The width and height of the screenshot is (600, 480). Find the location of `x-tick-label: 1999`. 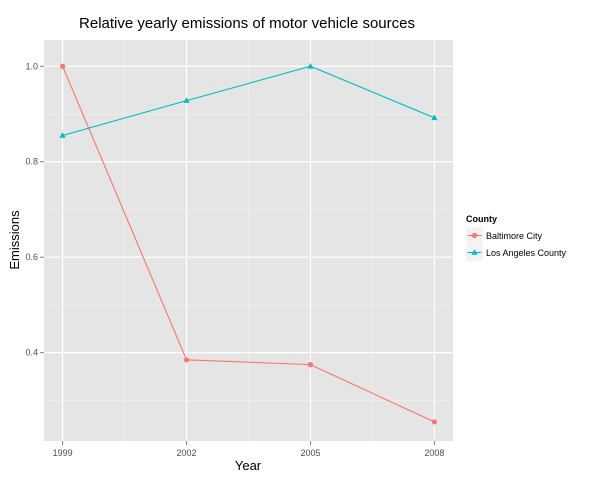

x-tick-label: 1999 is located at coordinates (63, 453).